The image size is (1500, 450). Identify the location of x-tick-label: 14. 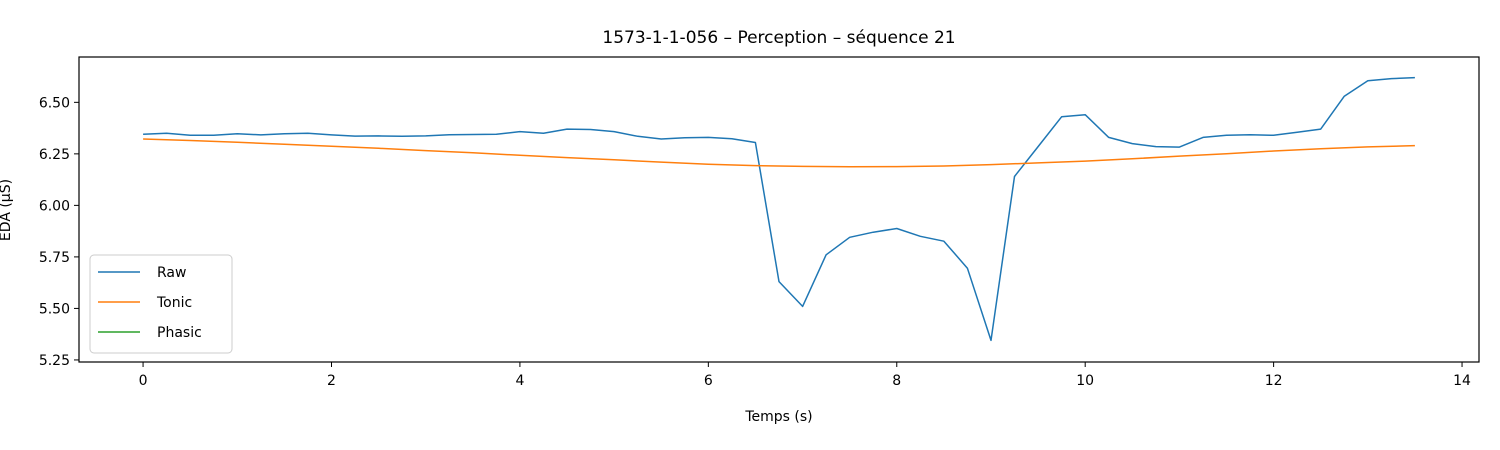
(1462, 381).